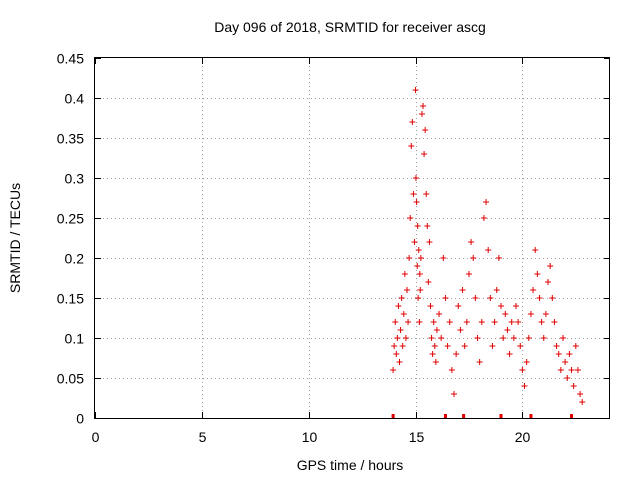 This screenshot has width=640, height=480. I want to click on x-tick-label: 15, so click(417, 437).